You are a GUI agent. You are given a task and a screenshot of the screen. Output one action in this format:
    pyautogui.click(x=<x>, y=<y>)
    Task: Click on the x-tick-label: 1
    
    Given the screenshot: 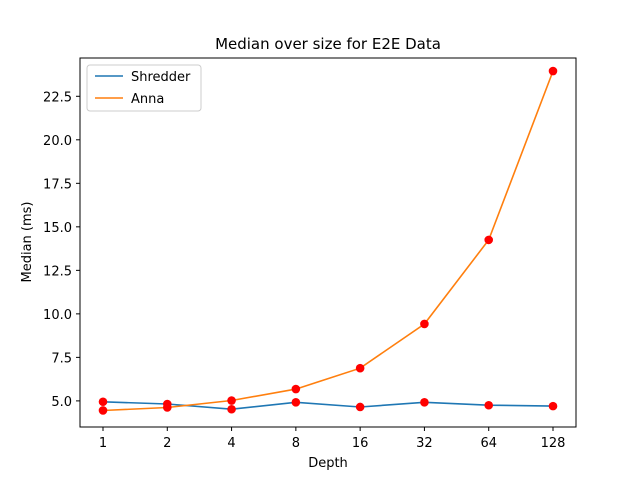 What is the action you would take?
    pyautogui.click(x=103, y=443)
    